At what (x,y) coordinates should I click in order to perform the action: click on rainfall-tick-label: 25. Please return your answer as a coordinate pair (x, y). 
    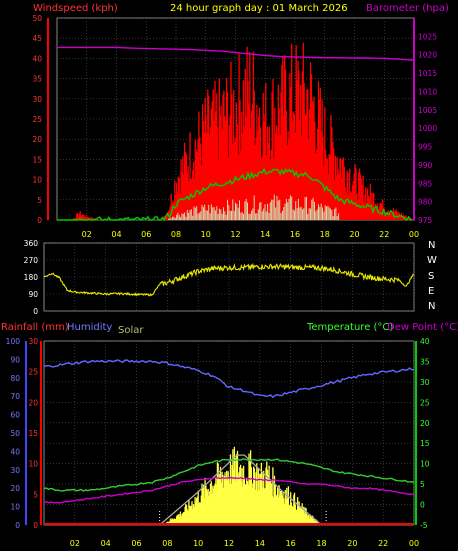
    Looking at the image, I should click on (33, 372).